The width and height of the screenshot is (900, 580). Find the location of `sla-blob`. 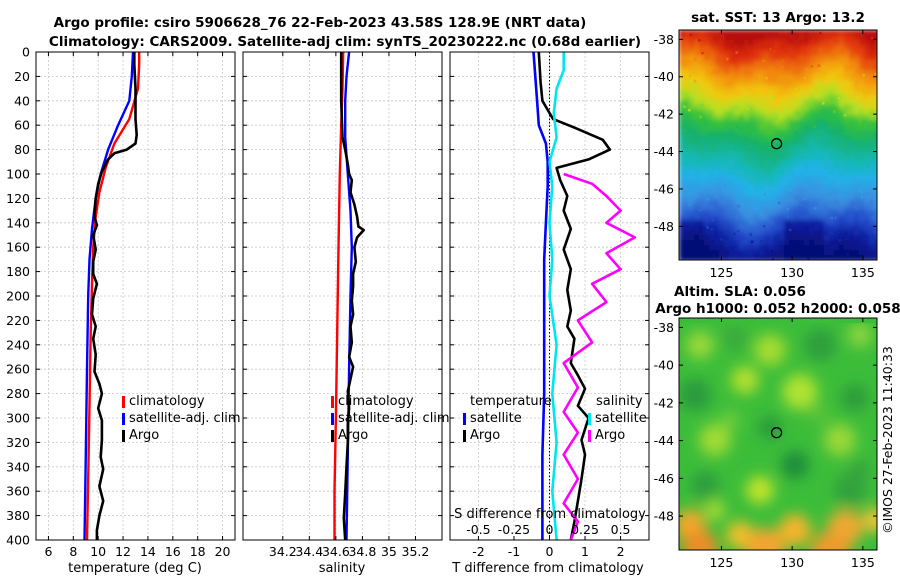

sla-blob is located at coordinates (770, 428).